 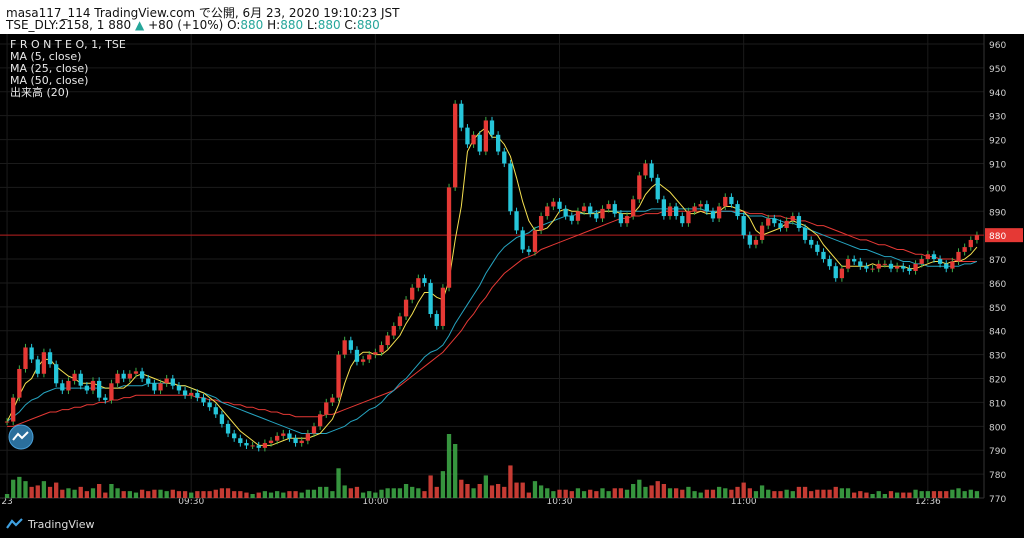 What do you see at coordinates (6, 502) in the screenshot?
I see `x-tick-label: 23` at bounding box center [6, 502].